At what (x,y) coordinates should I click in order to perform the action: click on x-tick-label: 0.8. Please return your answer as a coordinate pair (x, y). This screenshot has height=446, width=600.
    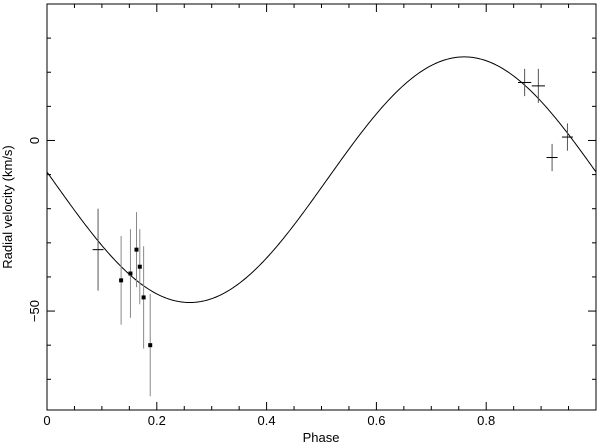
    Looking at the image, I should click on (486, 420).